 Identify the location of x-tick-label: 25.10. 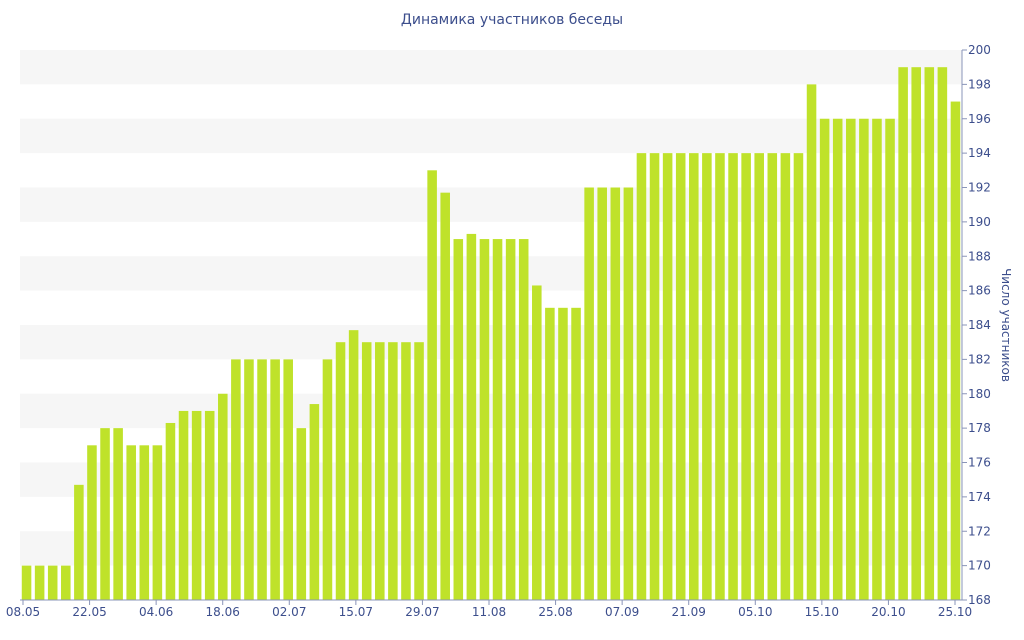
(955, 612).